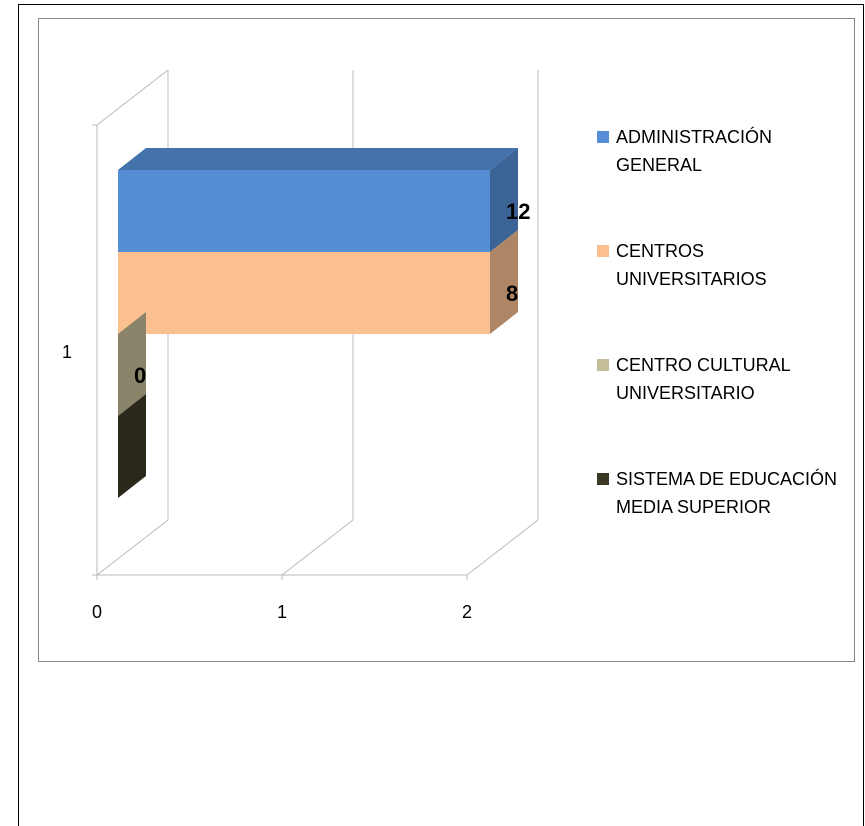 This screenshot has height=826, width=865. I want to click on y-tick-label: 1, so click(67, 352).